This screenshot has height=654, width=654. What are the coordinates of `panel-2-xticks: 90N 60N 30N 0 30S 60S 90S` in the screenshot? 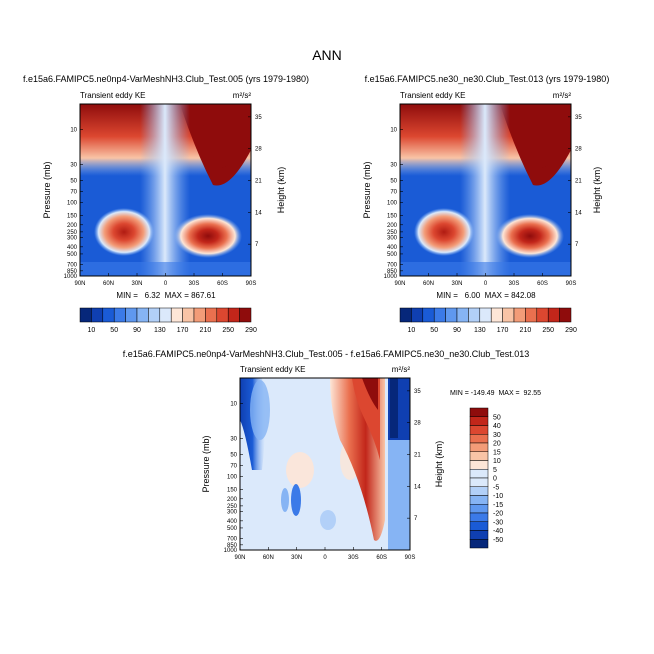 It's located at (485, 280).